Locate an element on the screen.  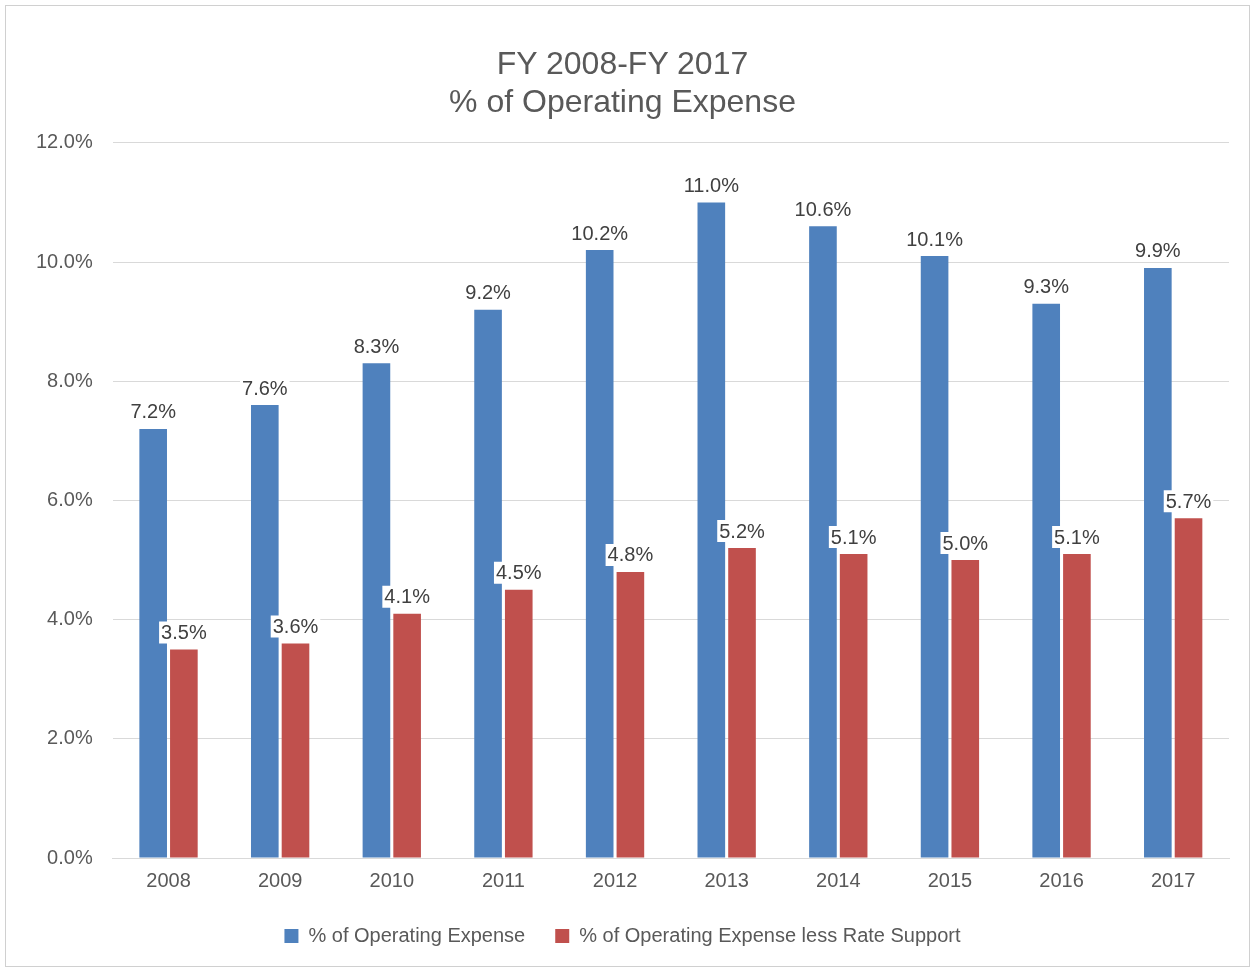
text: % of Operating Expense is located at coordinates (622, 101).